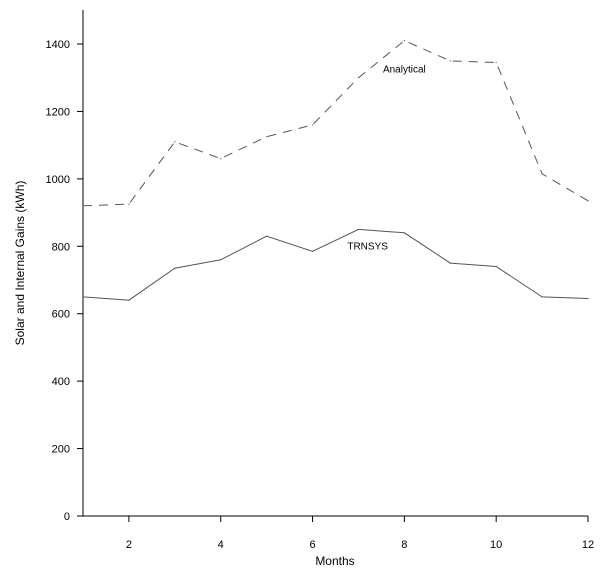 Image resolution: width=600 pixels, height=577 pixels. What do you see at coordinates (404, 545) in the screenshot?
I see `x-tick-label: 8` at bounding box center [404, 545].